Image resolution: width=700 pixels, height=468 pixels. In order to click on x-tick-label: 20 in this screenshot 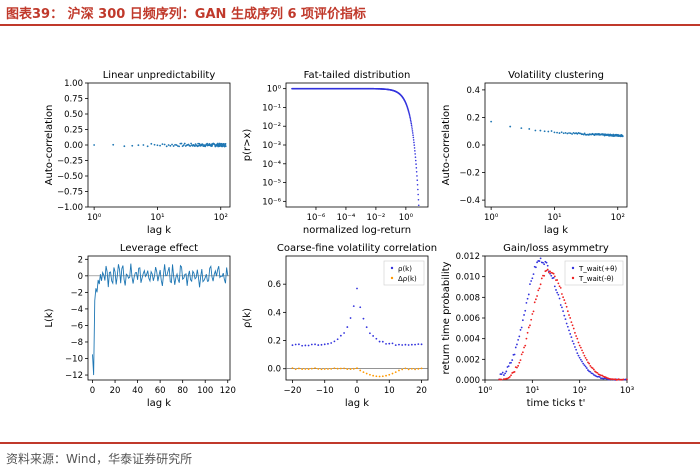, I will do `click(421, 391)`.